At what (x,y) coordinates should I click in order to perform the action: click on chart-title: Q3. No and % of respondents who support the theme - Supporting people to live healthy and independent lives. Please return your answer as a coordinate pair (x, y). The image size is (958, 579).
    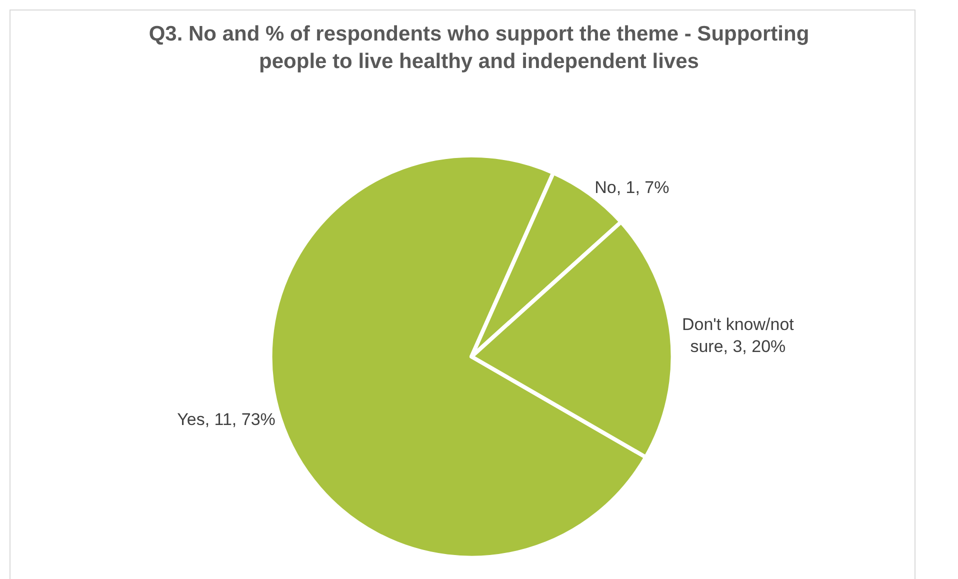
    Looking at the image, I should click on (479, 47).